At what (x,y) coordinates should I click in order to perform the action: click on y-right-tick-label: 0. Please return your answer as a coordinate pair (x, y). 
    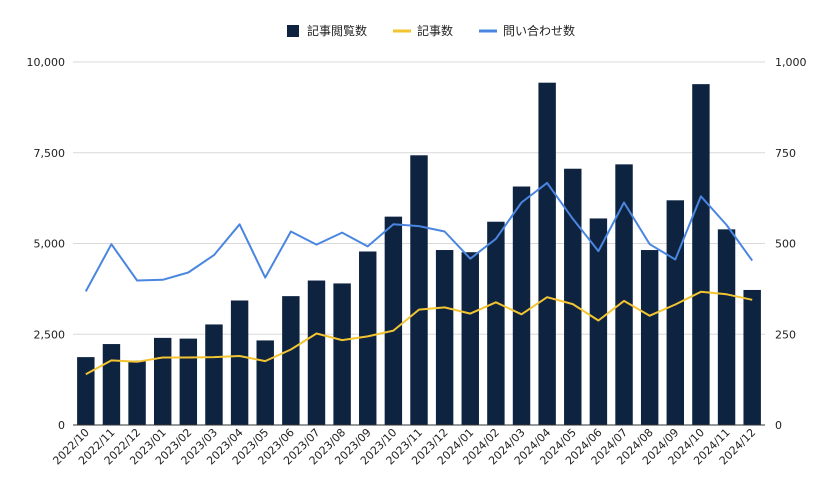
    Looking at the image, I should click on (778, 425).